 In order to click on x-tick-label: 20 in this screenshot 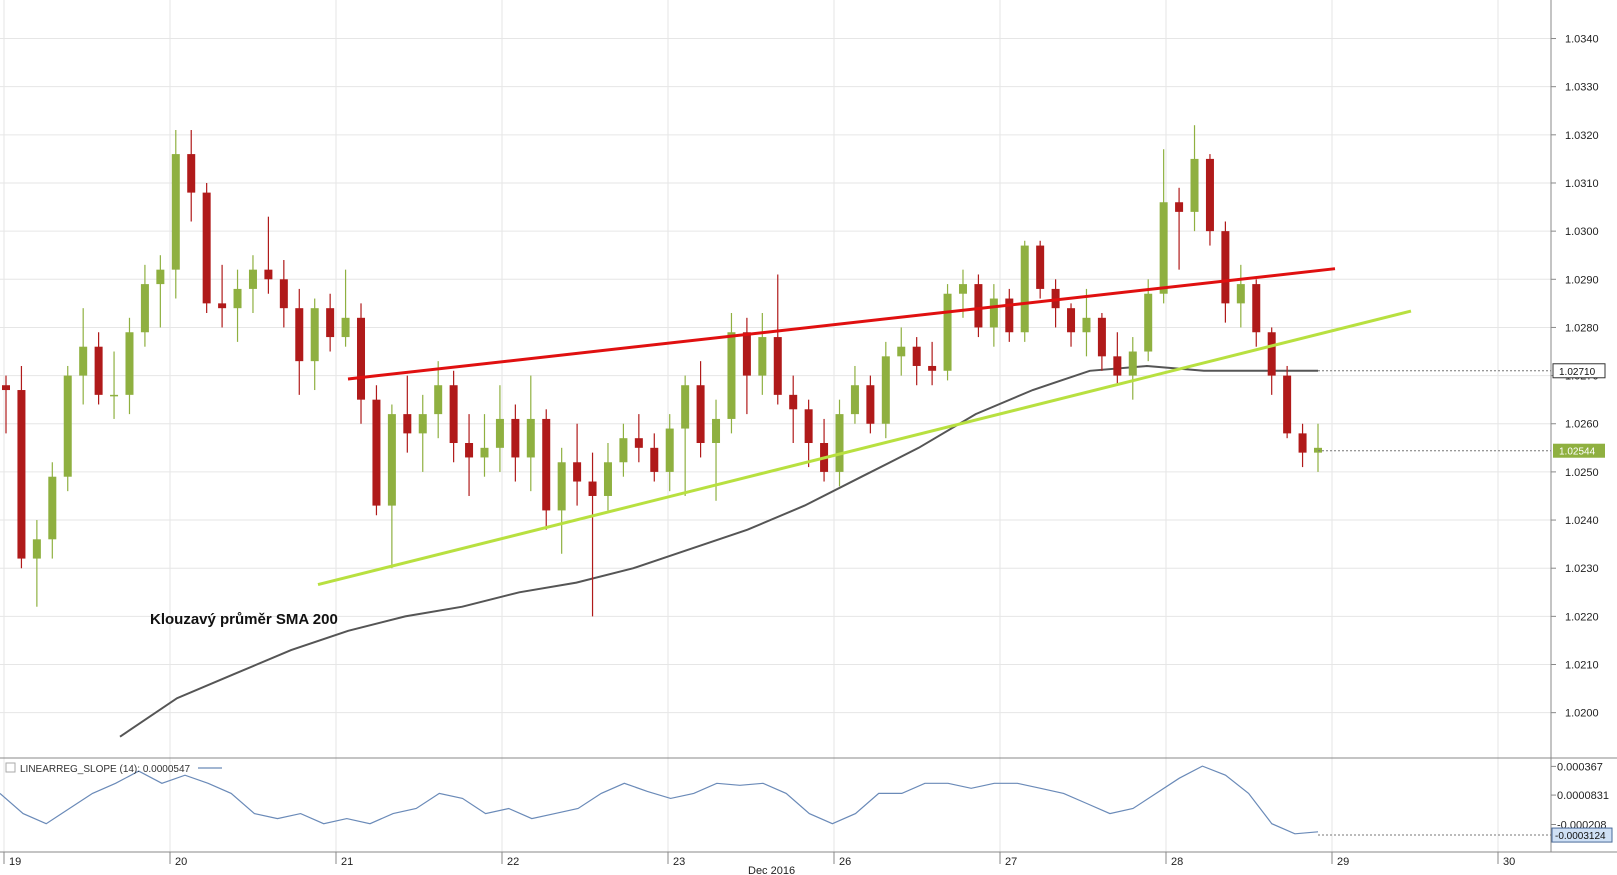, I will do `click(181, 862)`.